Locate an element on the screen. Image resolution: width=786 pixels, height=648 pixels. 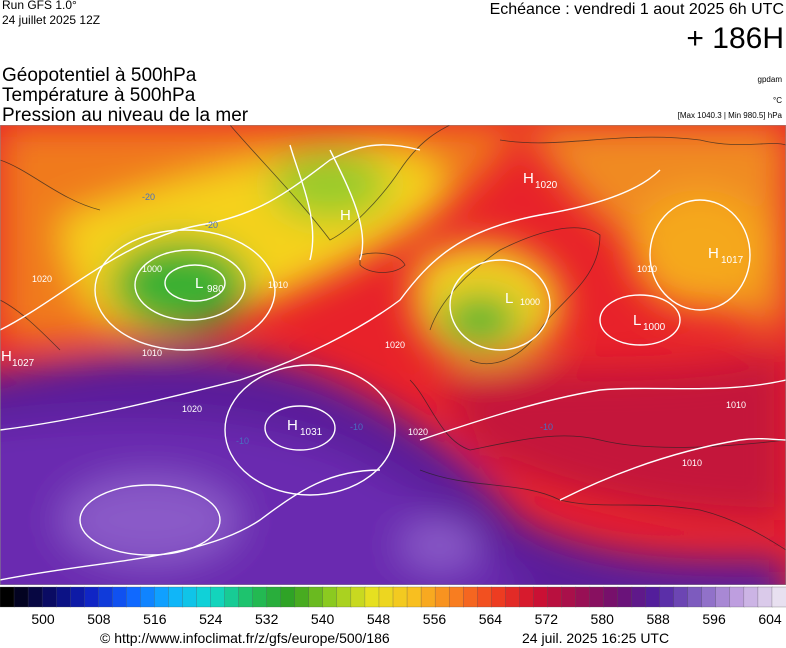
center-value: 1017 is located at coordinates (732, 260).